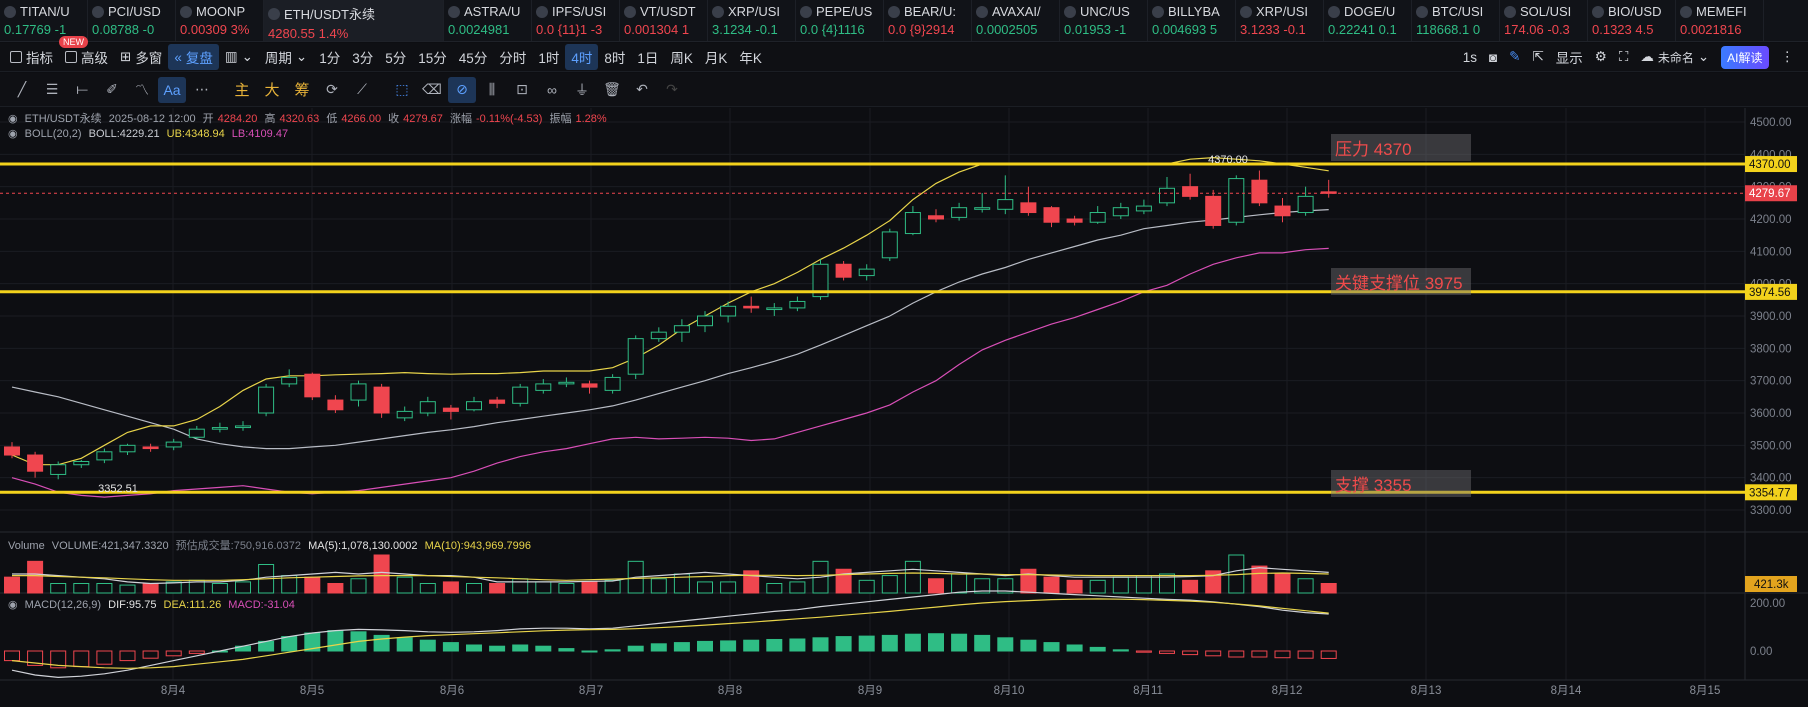 The image size is (1808, 707). I want to click on chevron-down-icon: ⌄, so click(301, 56).